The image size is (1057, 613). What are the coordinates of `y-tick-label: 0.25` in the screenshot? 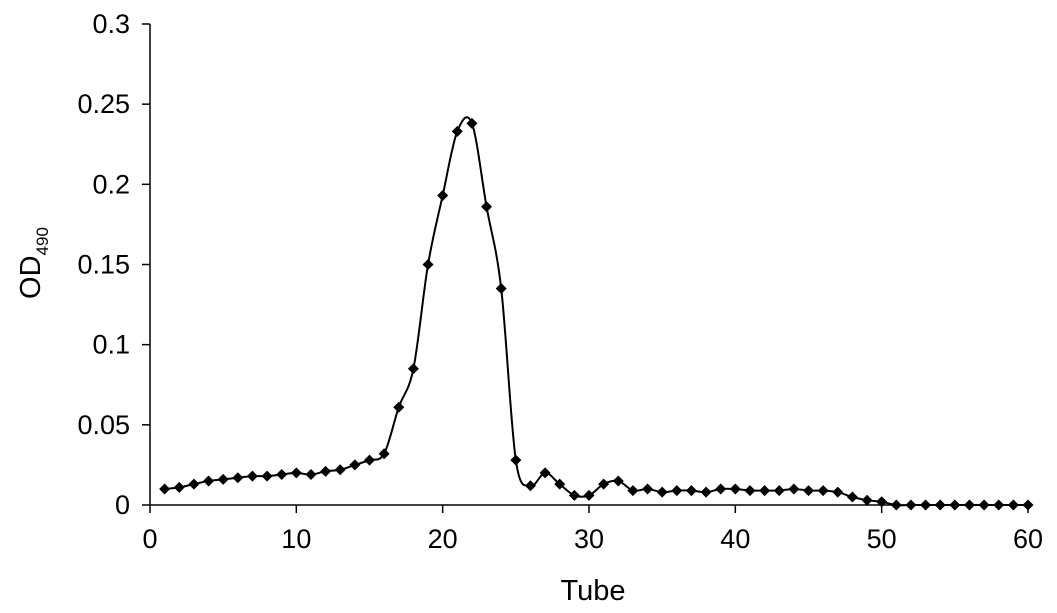 It's located at (103, 104).